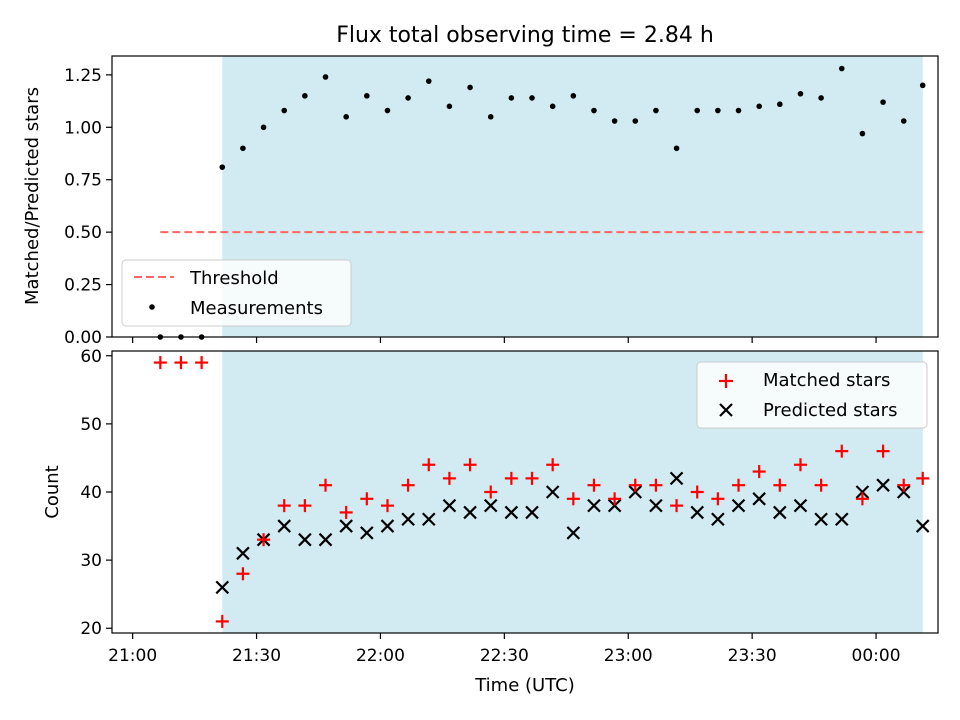 Image resolution: width=960 pixels, height=720 pixels. I want to click on bottom-ylabel: Count, so click(52, 491).